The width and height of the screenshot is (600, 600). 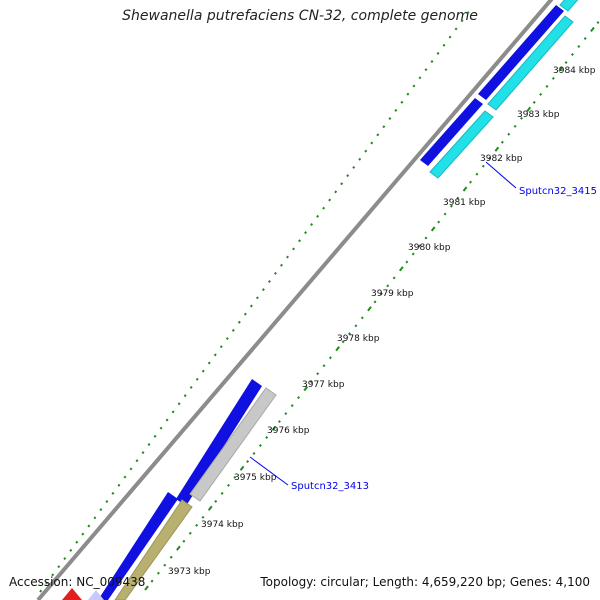 I want to click on tick-label-3974: 3974 kbp, so click(x=222, y=525).